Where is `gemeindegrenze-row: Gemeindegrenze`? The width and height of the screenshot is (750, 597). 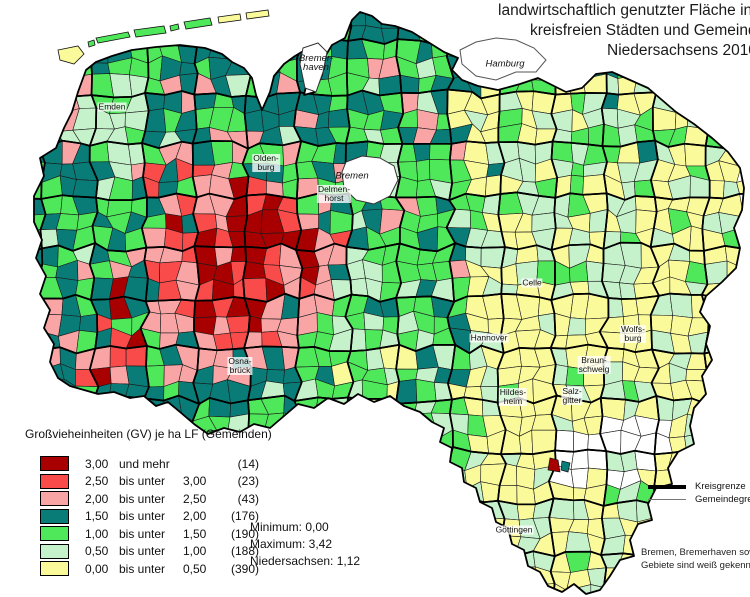 gemeindegrenze-row: Gemeindegrenze is located at coordinates (699, 499).